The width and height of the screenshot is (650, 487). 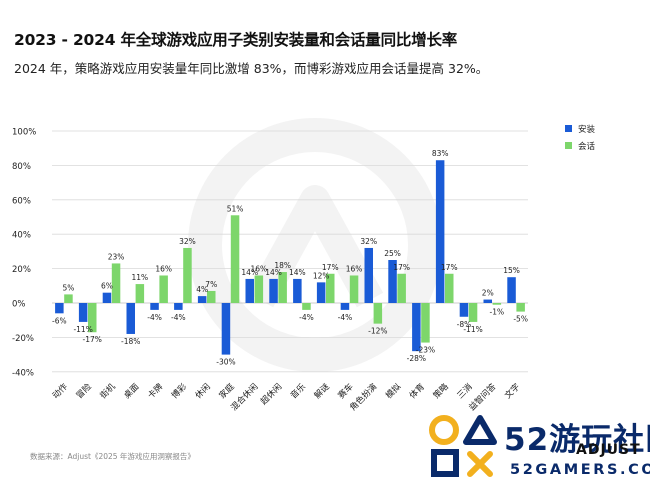 I want to click on watermark-title: 52游玩社区, so click(x=577, y=440).